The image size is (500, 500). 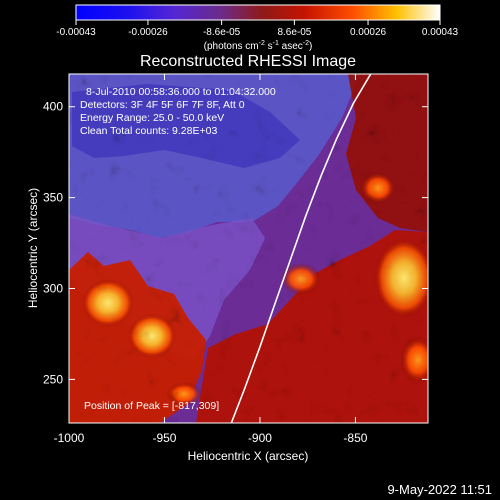 What do you see at coordinates (76, 32) in the screenshot?
I see `colorbar-tick-label: -0.00043` at bounding box center [76, 32].